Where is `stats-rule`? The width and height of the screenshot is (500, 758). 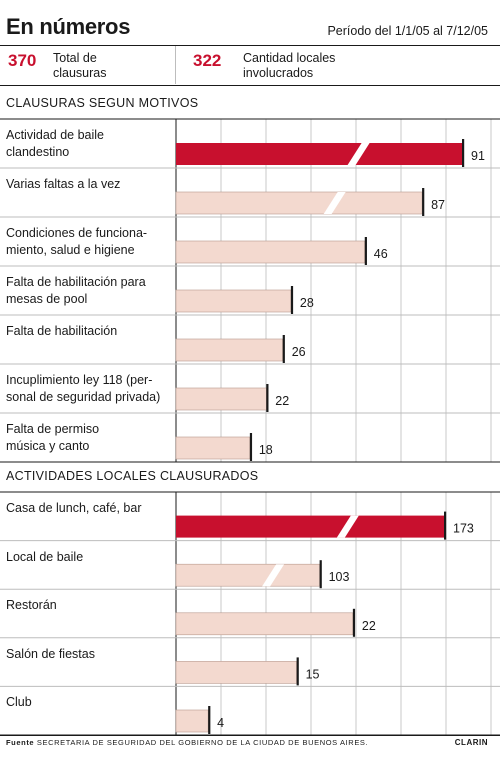
stats-rule is located at coordinates (250, 85).